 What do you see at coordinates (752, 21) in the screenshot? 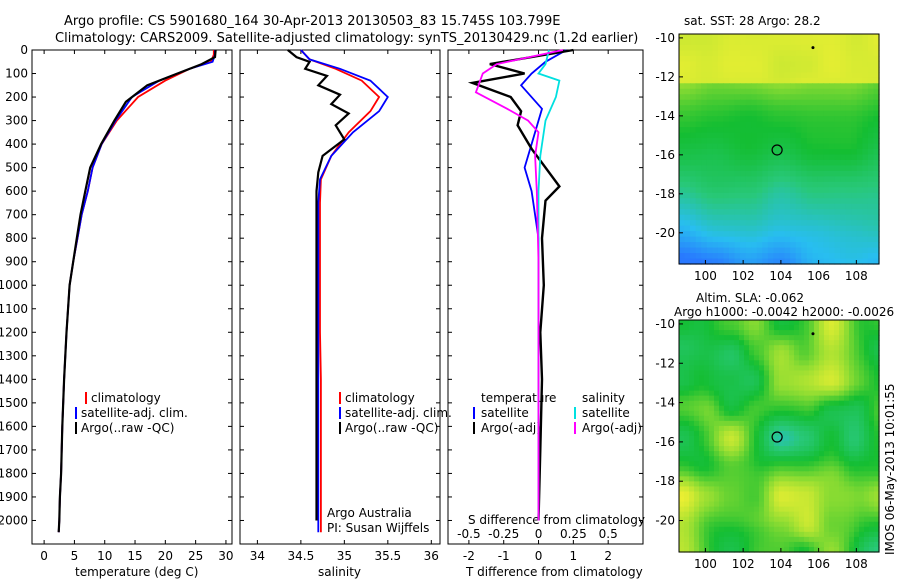
I see `sst-map-title: sat. SST: 28 Argo: 28.2` at bounding box center [752, 21].